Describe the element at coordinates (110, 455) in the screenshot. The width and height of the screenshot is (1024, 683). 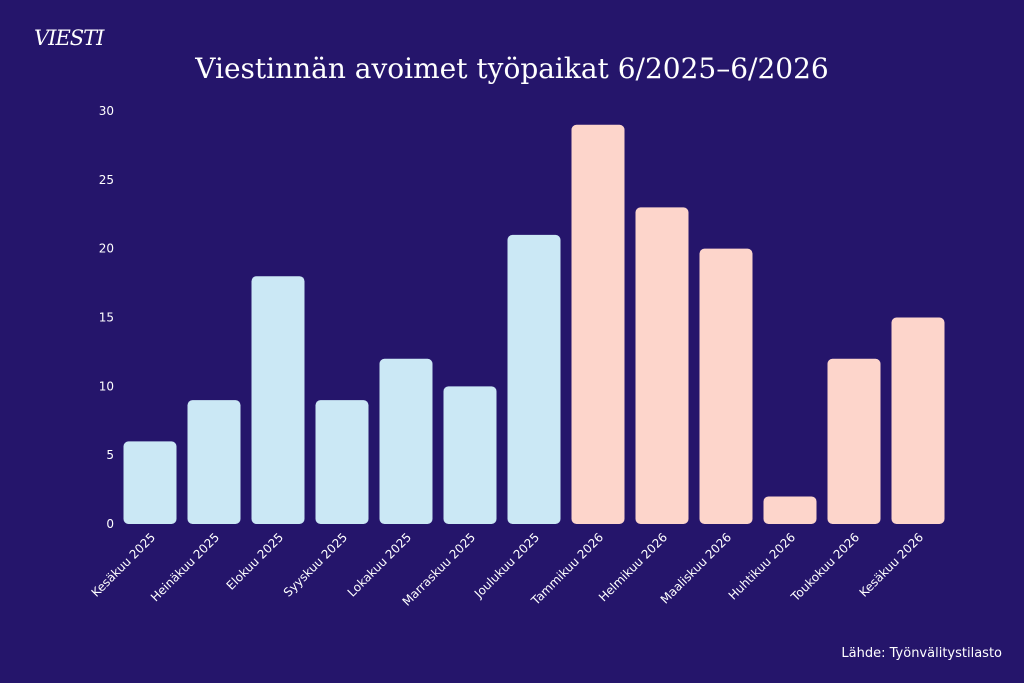
I see `y-tick-label: 5` at that location.